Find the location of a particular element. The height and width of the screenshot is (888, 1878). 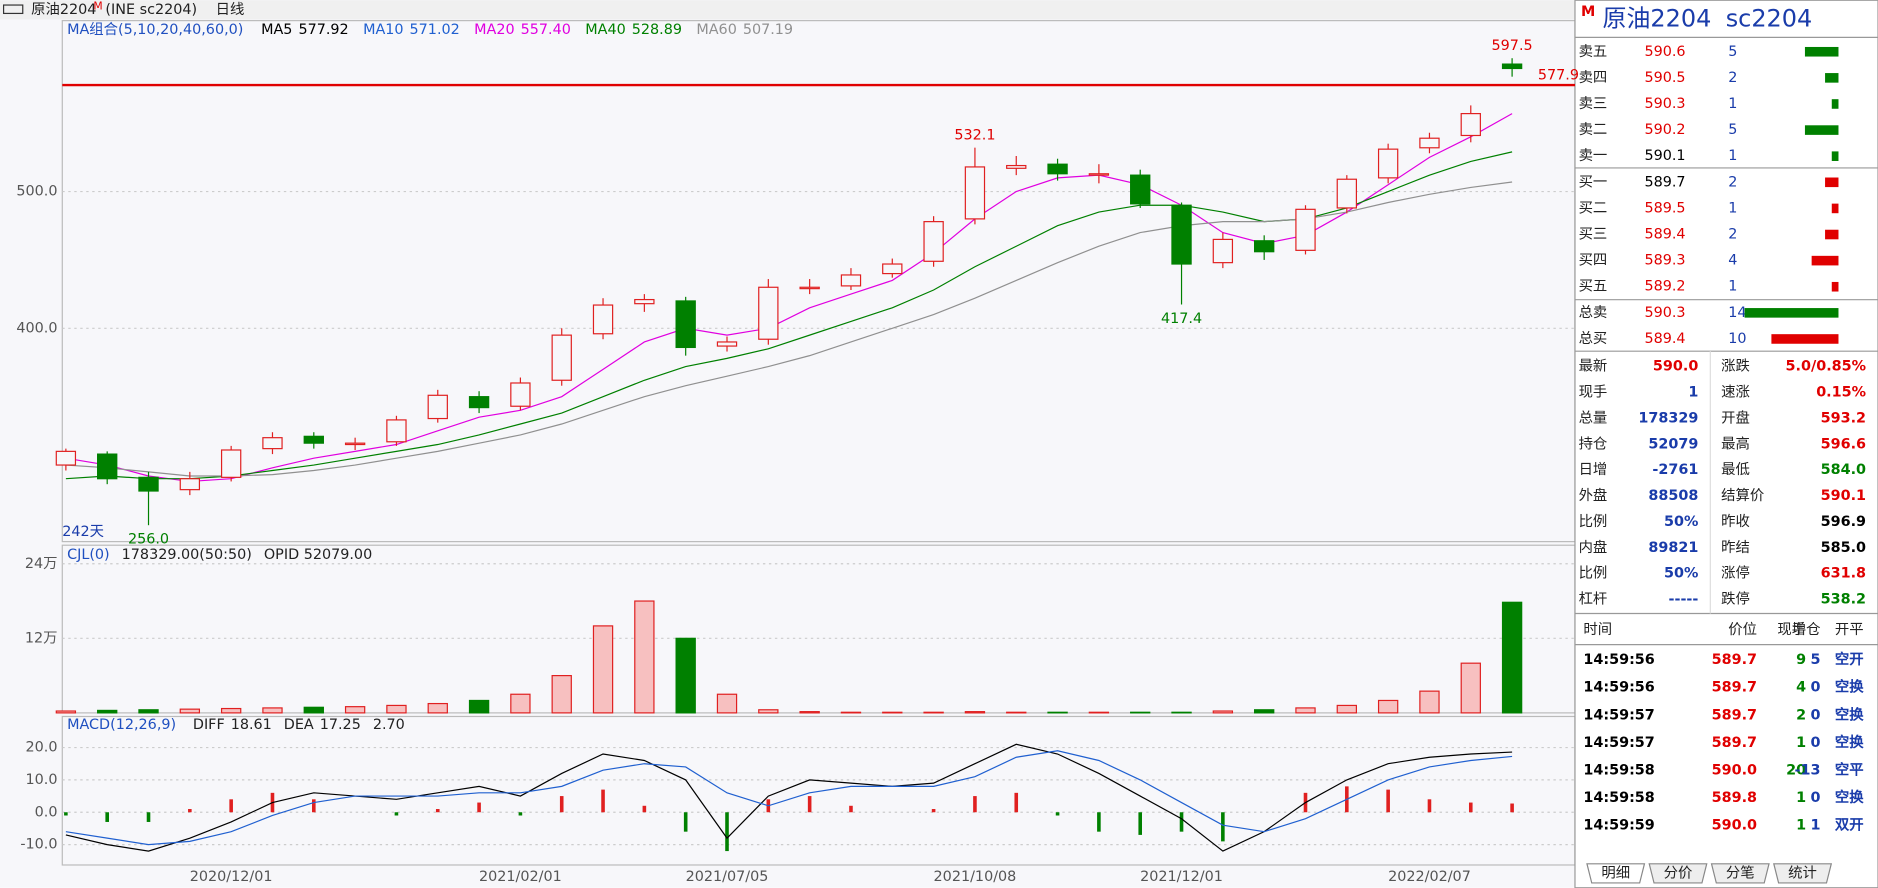

book-price: 590.2 is located at coordinates (1664, 130).